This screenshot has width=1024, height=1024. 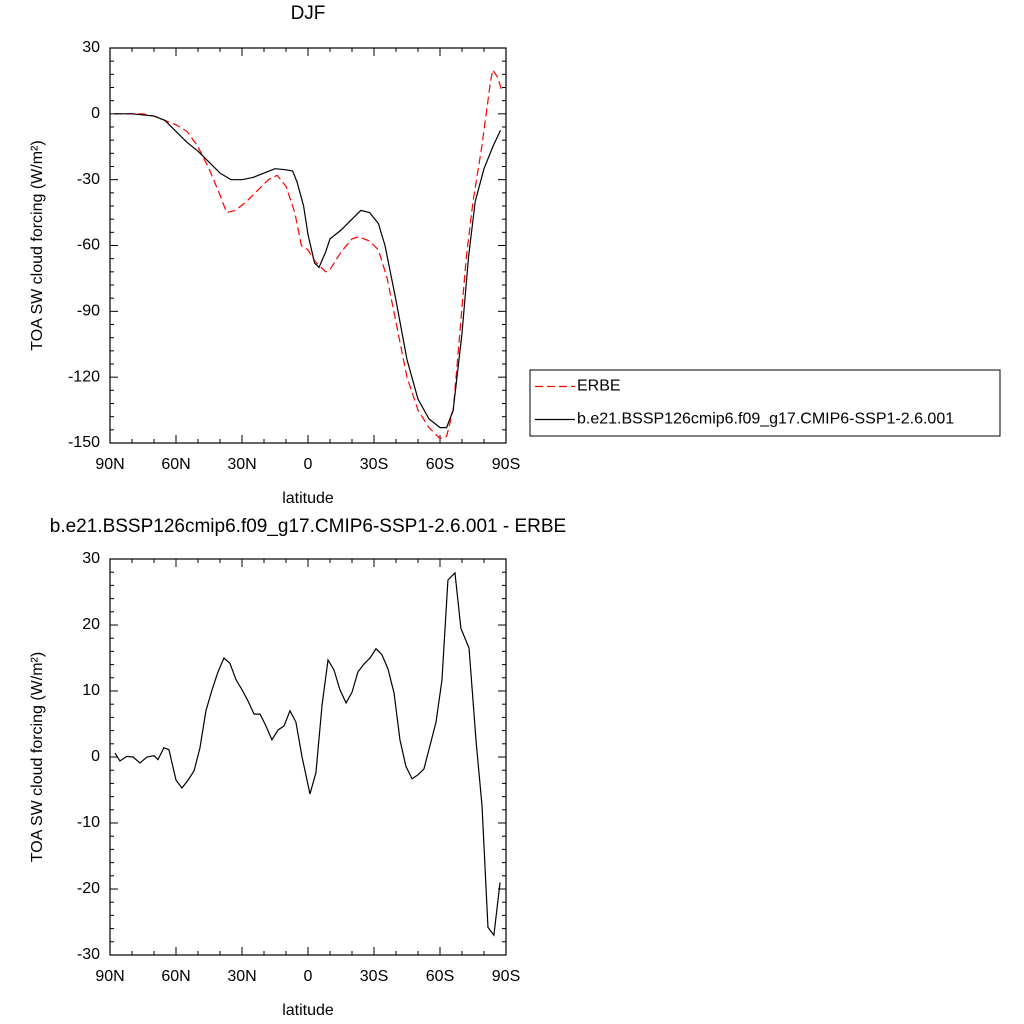 What do you see at coordinates (88, 311) in the screenshot?
I see `y-tick-label: -90` at bounding box center [88, 311].